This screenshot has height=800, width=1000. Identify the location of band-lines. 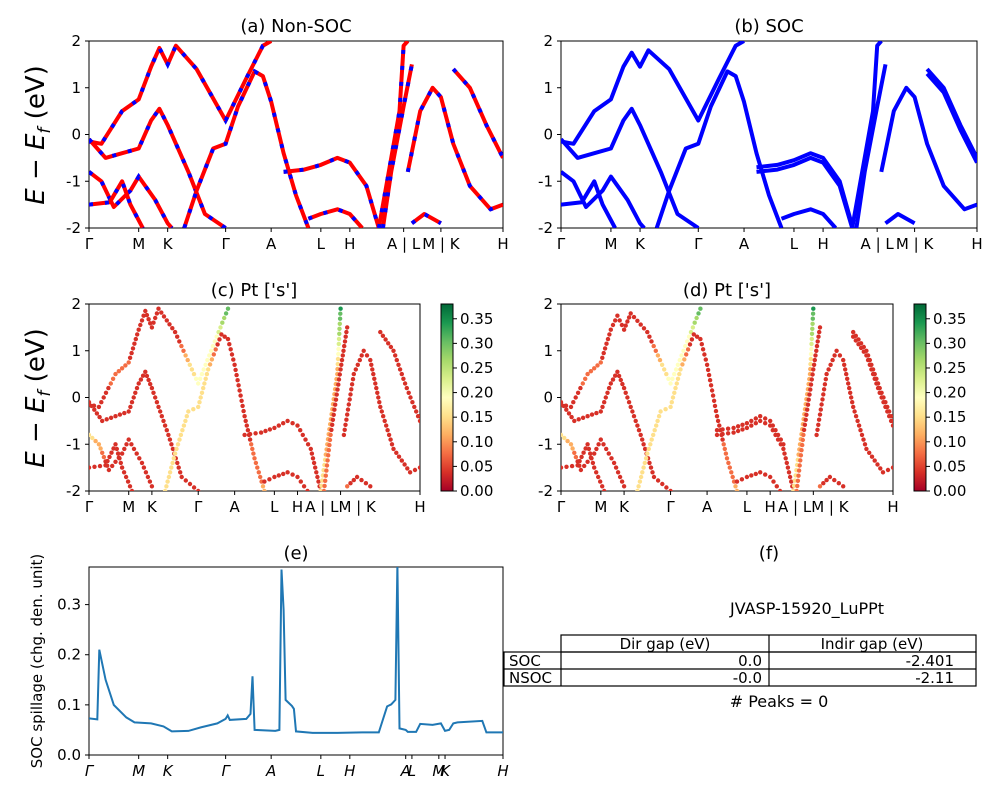
(296, 134).